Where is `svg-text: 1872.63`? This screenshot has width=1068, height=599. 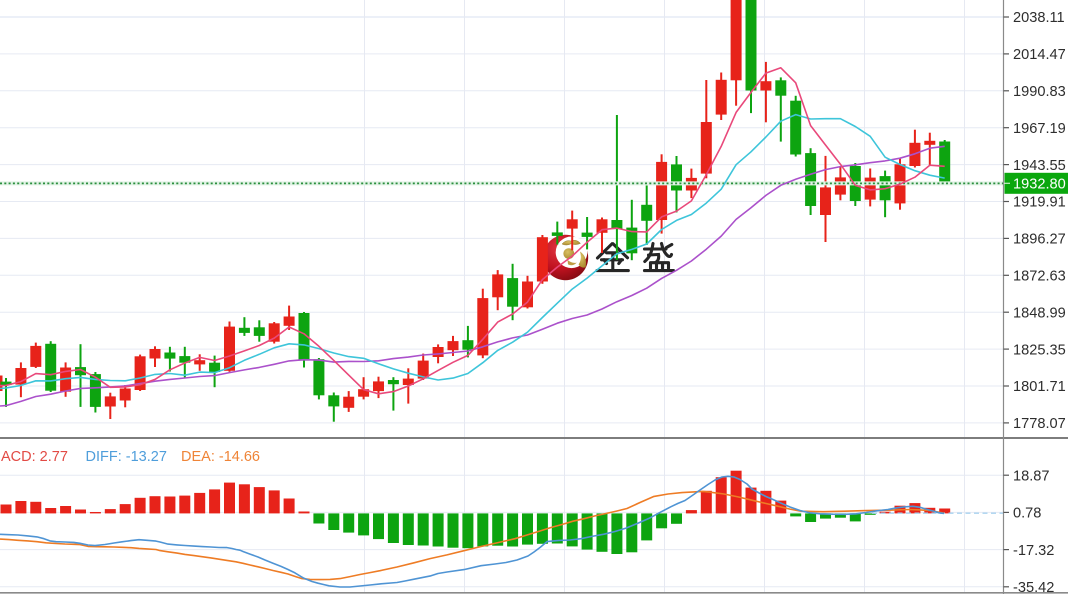
svg-text: 1872.63 is located at coordinates (1039, 277).